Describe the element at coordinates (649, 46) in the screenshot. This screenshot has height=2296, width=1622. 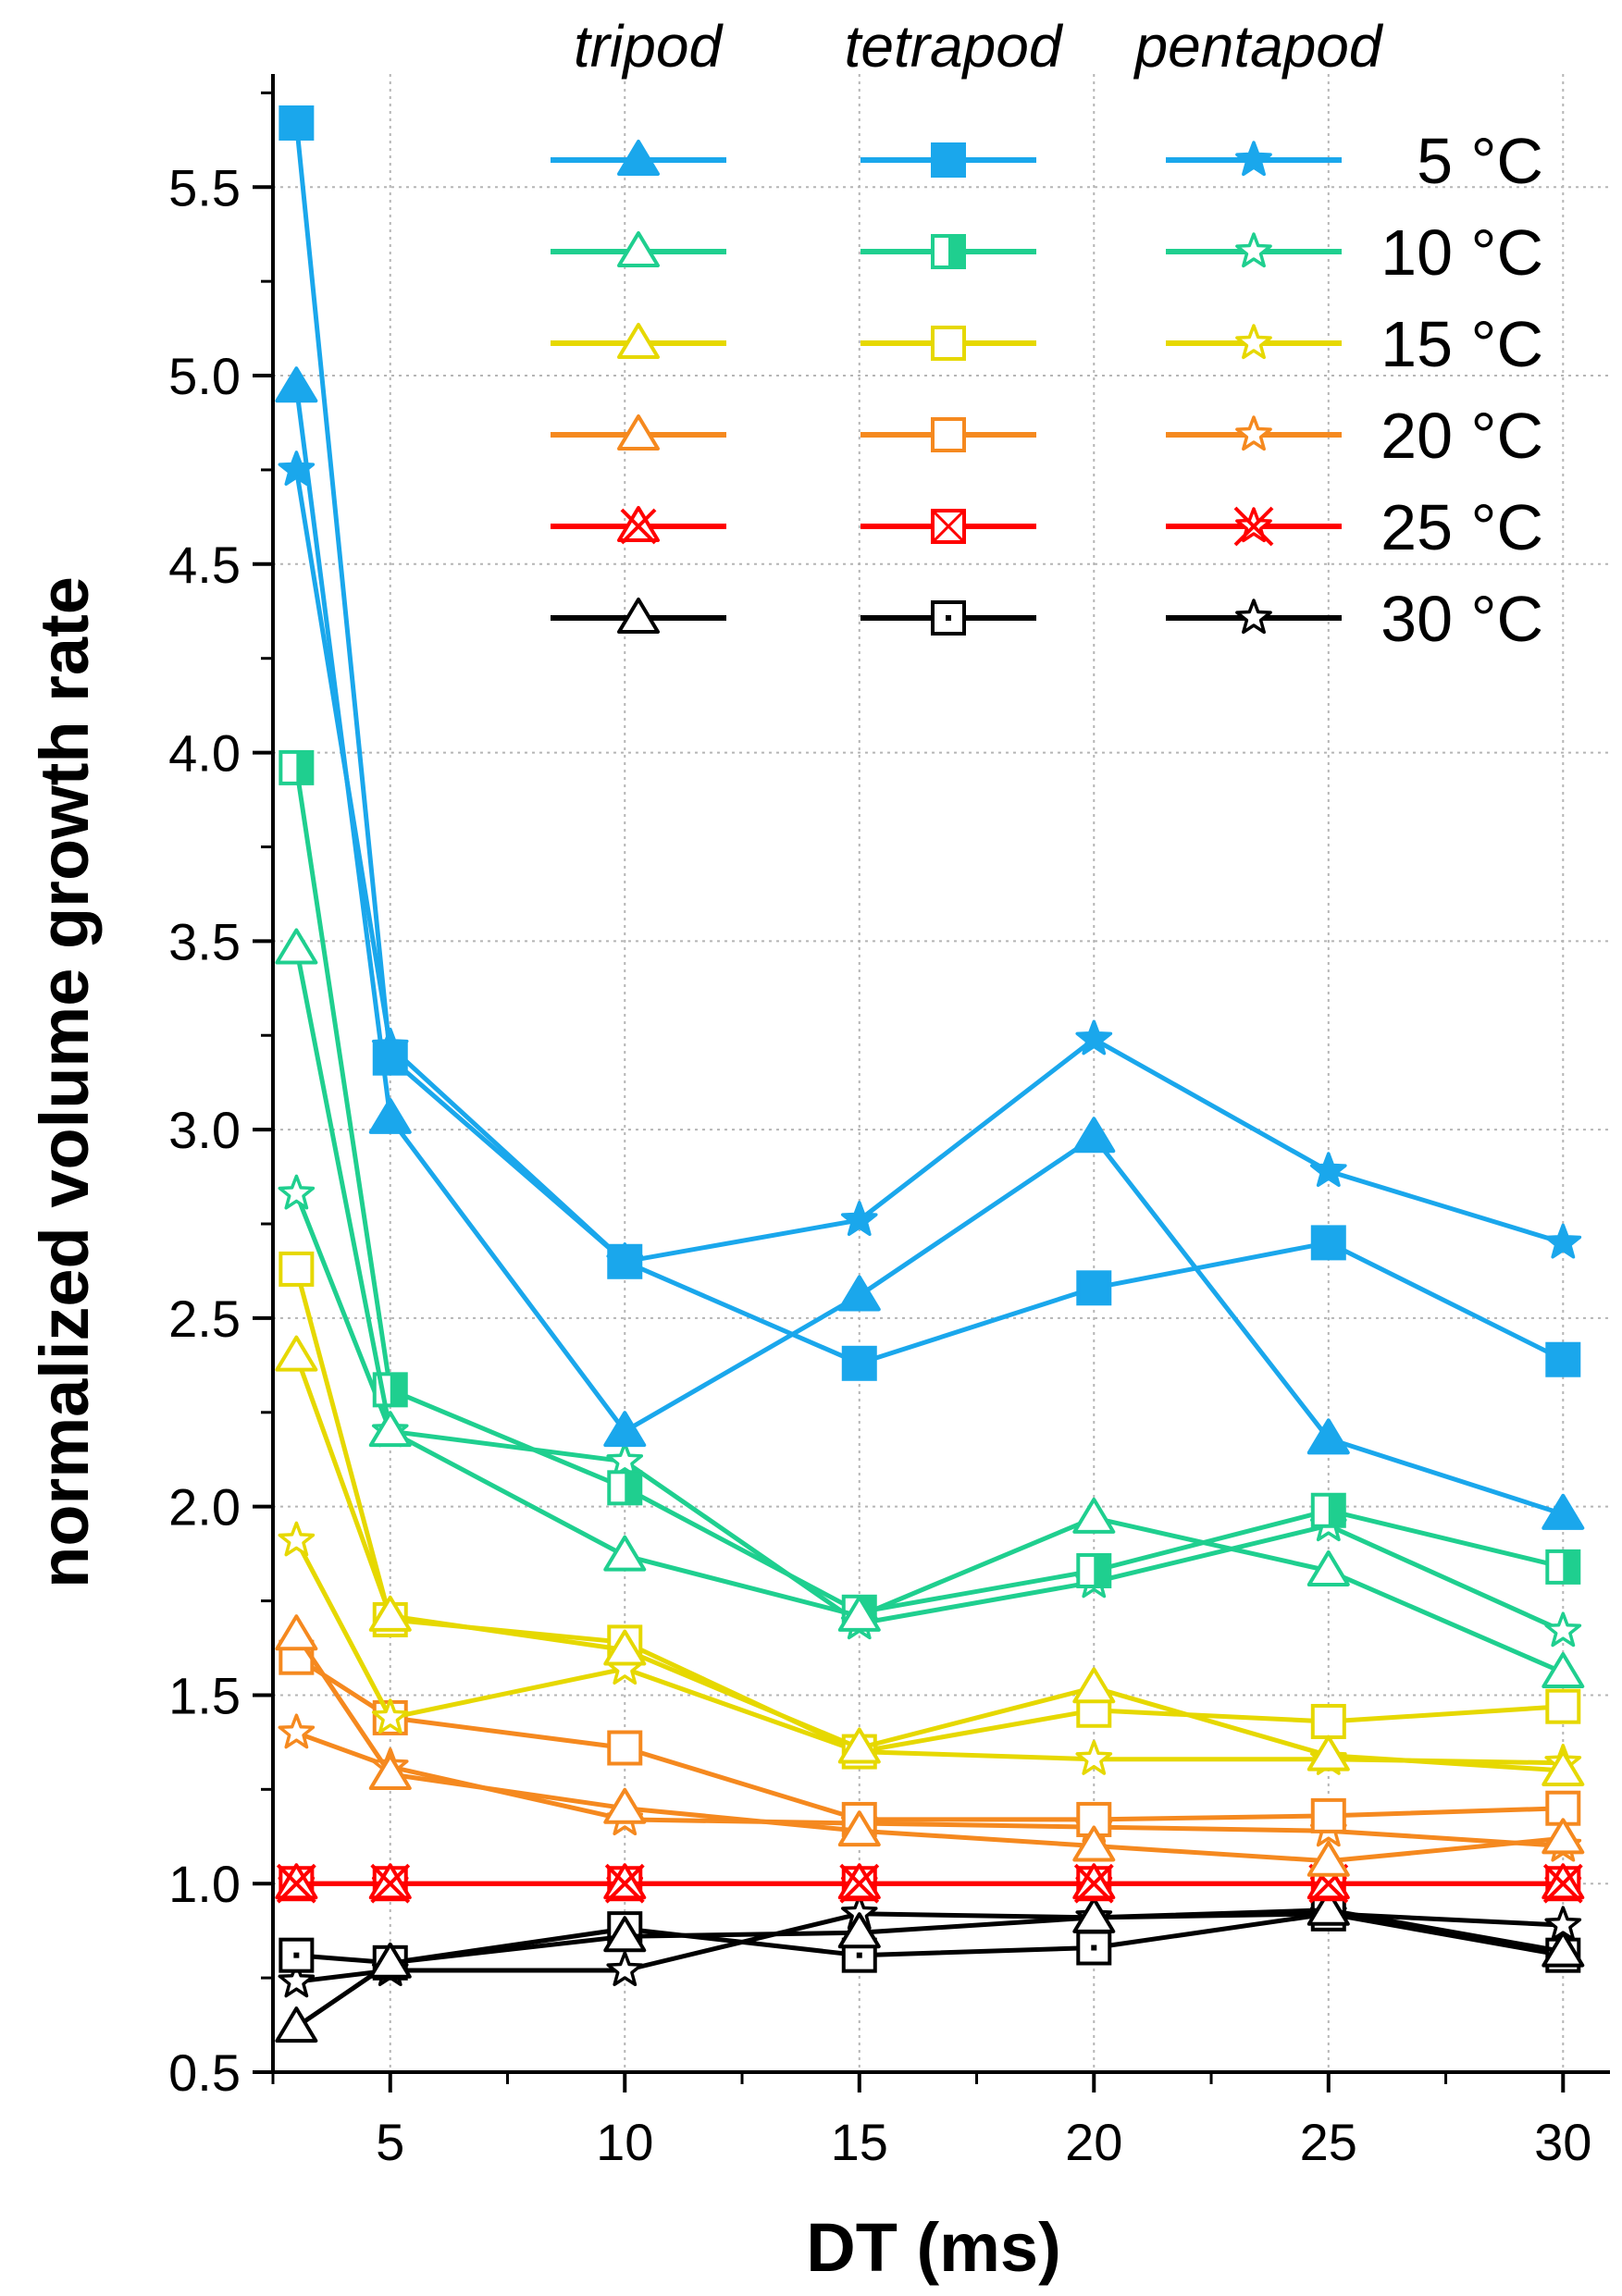
I see `legend-header-tripod: tripod` at that location.